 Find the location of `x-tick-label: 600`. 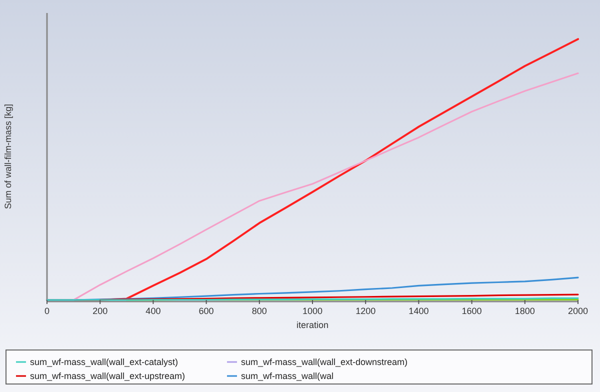

x-tick-label: 600 is located at coordinates (206, 311).